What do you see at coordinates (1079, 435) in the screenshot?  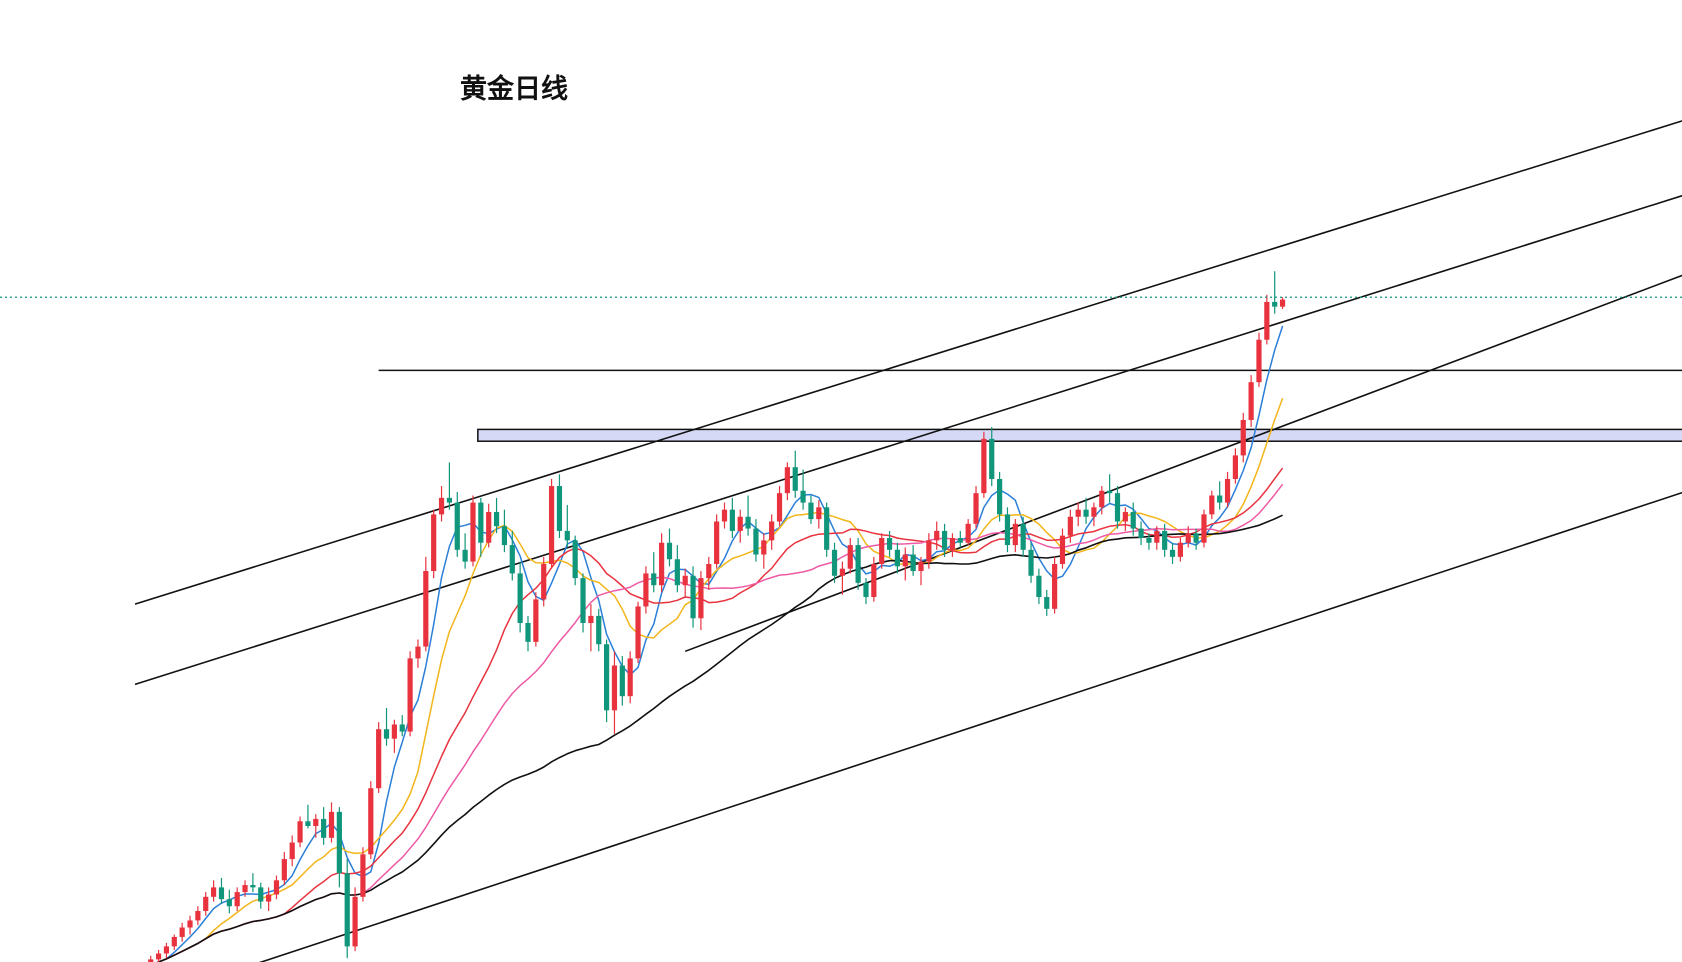 I see `resistance-zone-layer` at bounding box center [1079, 435].